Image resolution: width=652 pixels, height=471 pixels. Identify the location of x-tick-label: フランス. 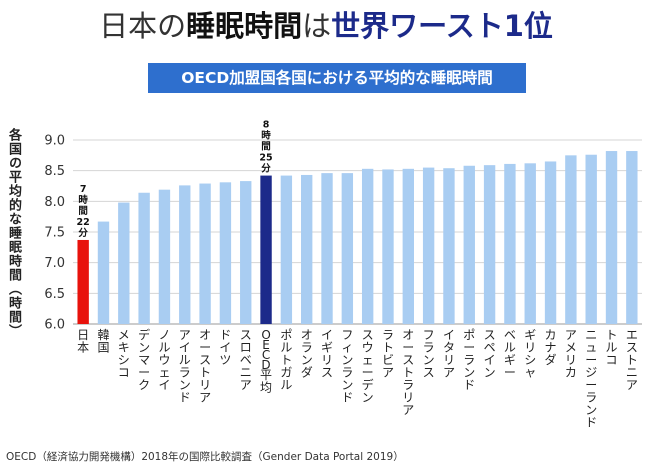
(429, 354).